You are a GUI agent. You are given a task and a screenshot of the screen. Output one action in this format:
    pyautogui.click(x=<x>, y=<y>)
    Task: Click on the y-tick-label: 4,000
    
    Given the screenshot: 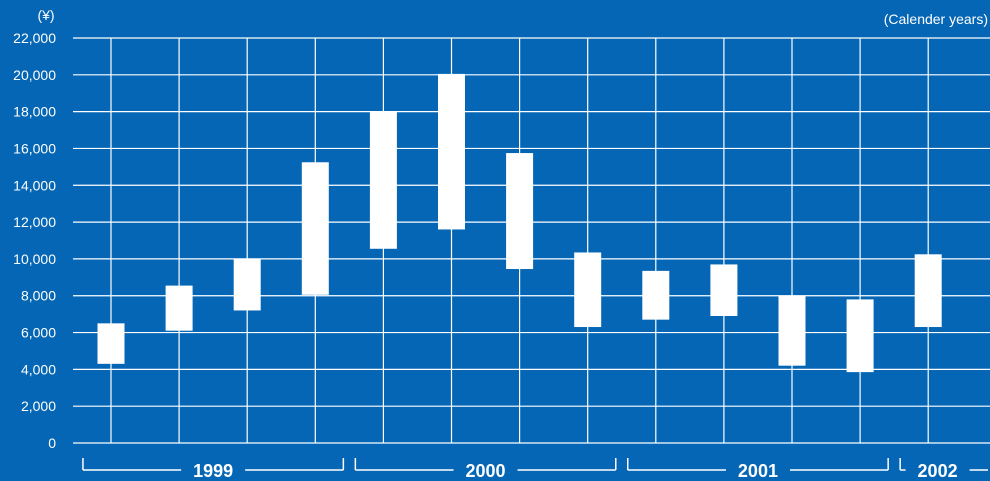 What is the action you would take?
    pyautogui.click(x=38, y=369)
    